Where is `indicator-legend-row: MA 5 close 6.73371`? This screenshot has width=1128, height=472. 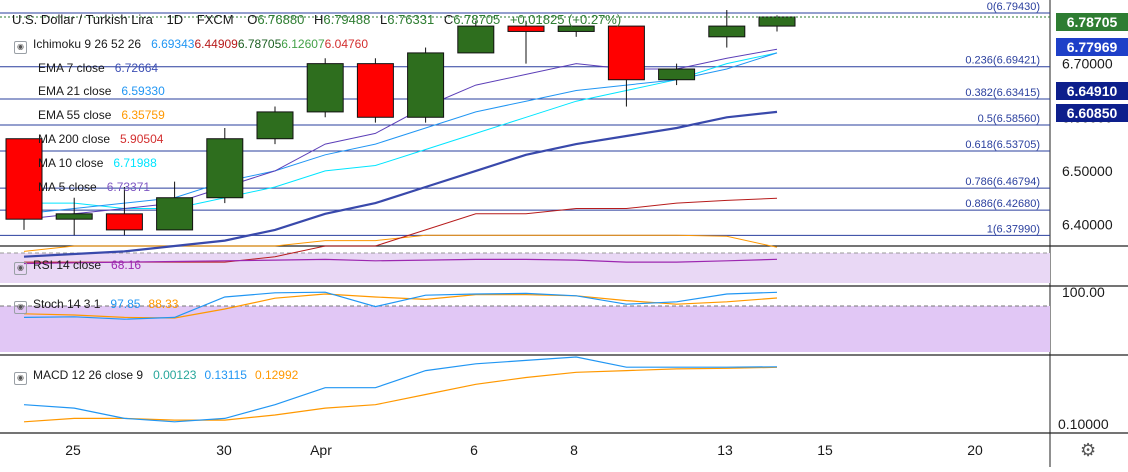
indicator-legend-row: MA 5 close 6.73371 is located at coordinates (94, 187).